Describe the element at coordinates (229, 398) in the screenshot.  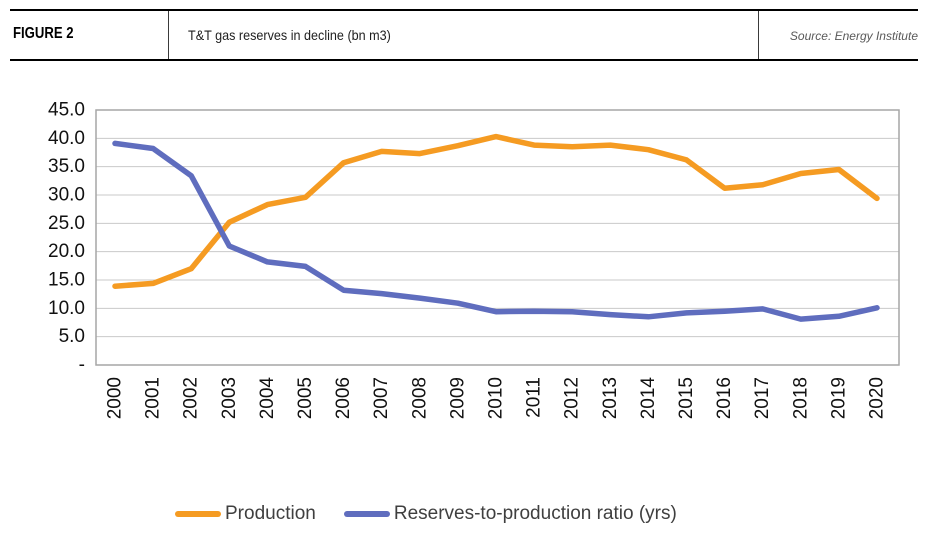
I see `x-axis-tick-label: 2003` at that location.